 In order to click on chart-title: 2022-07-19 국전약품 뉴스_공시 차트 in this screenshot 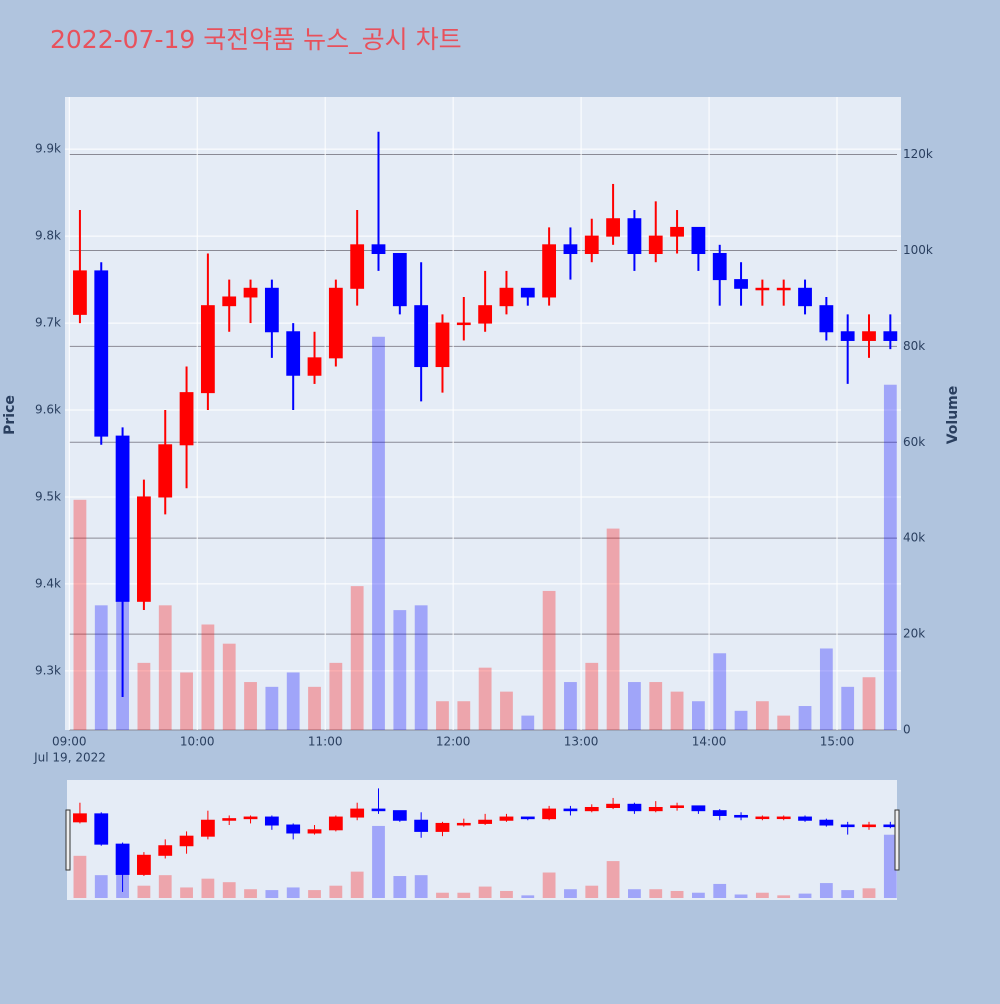, I will do `click(256, 39)`.